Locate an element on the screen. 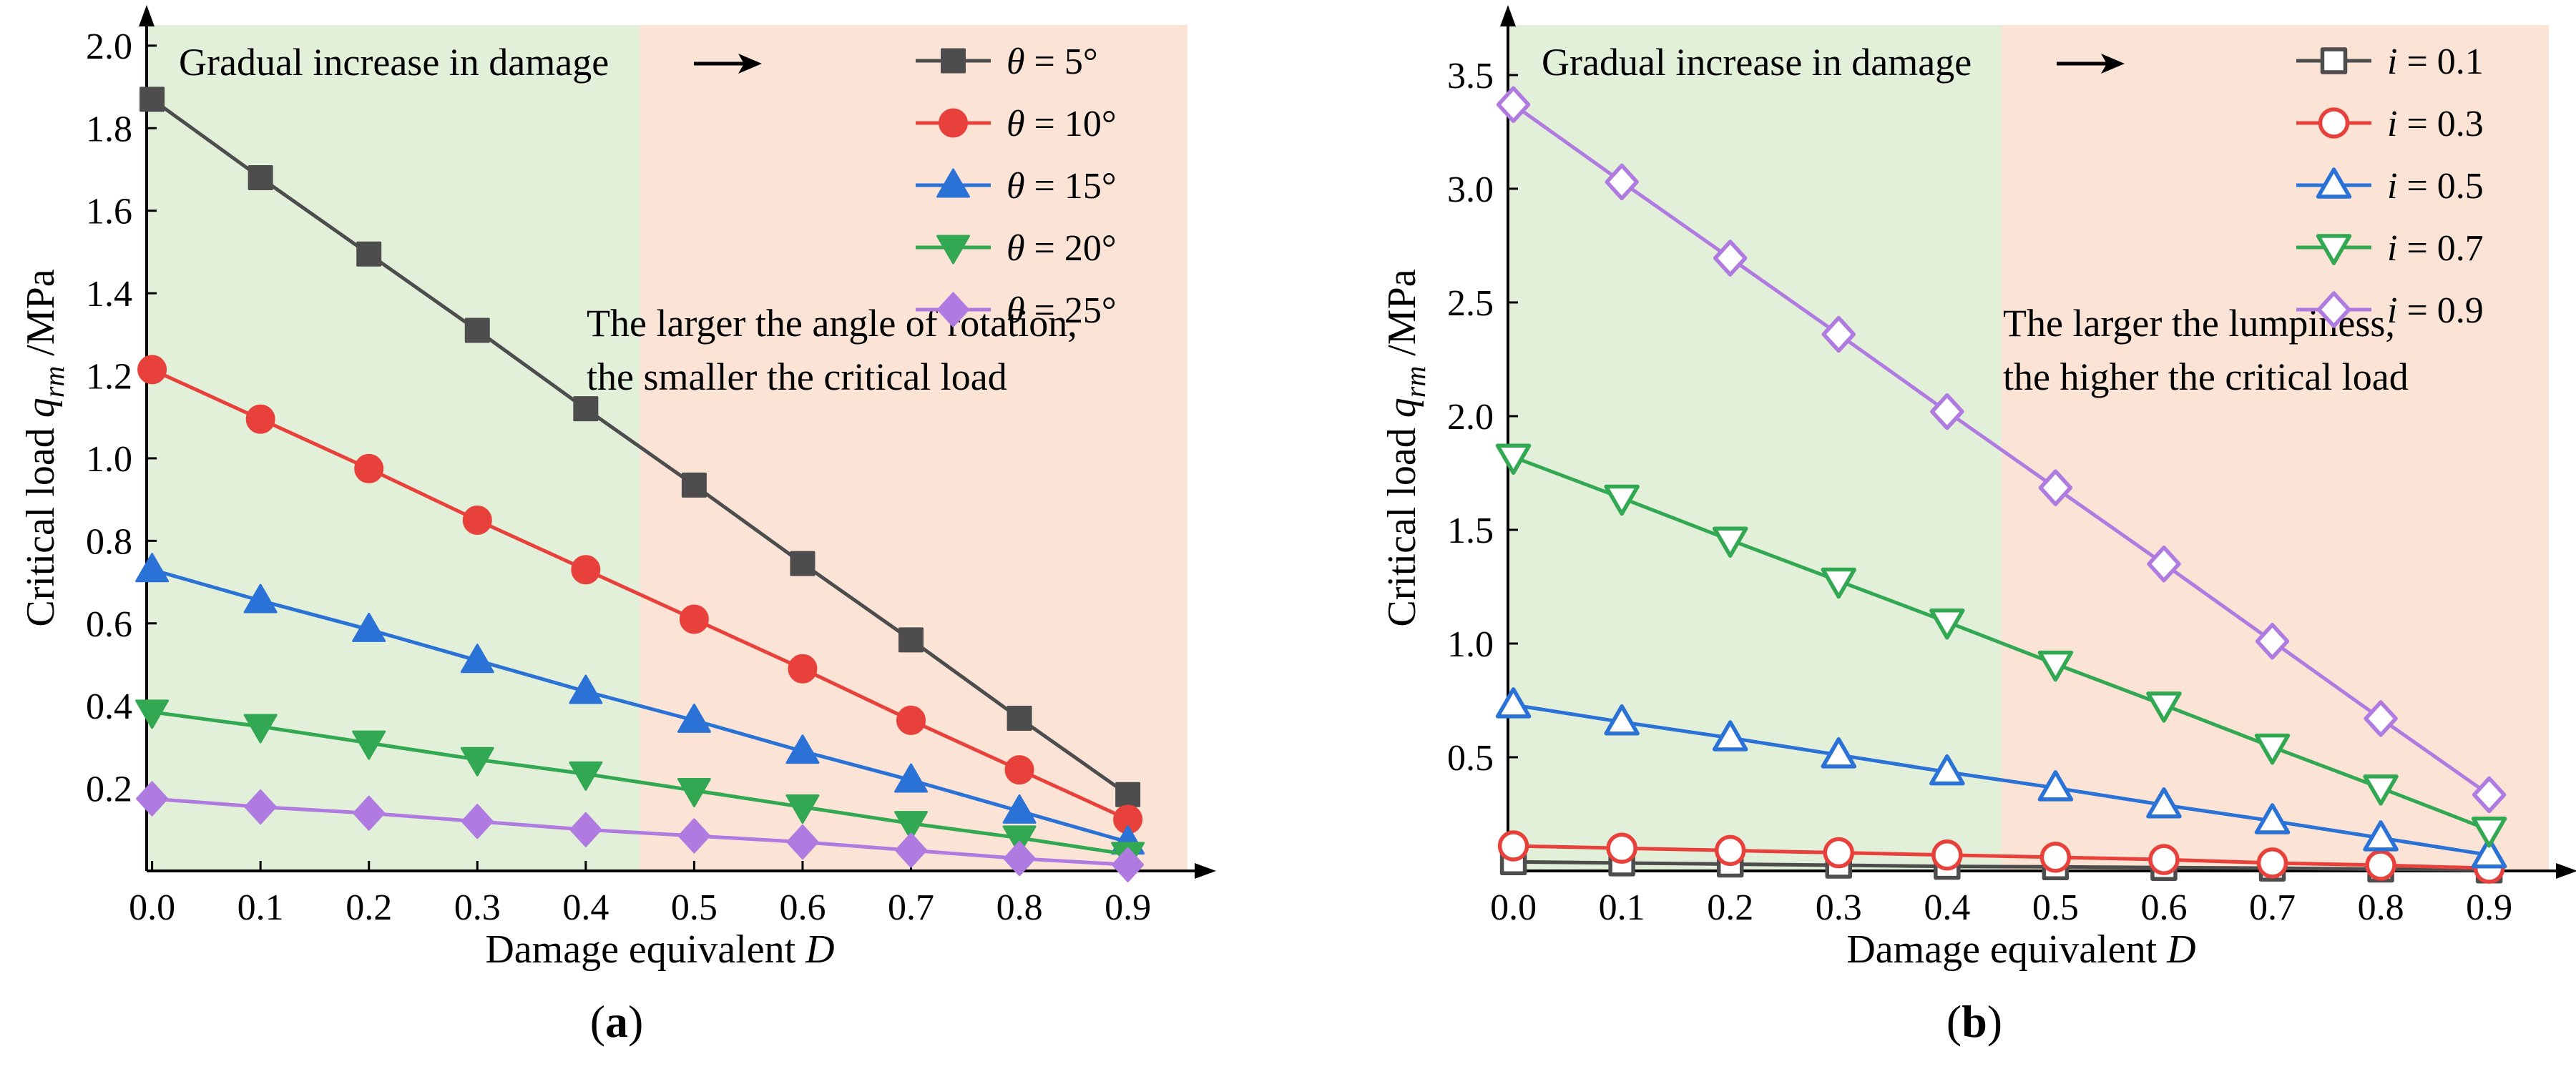 The image size is (2576, 1069). y-tick-label: 0.6 is located at coordinates (109, 624).